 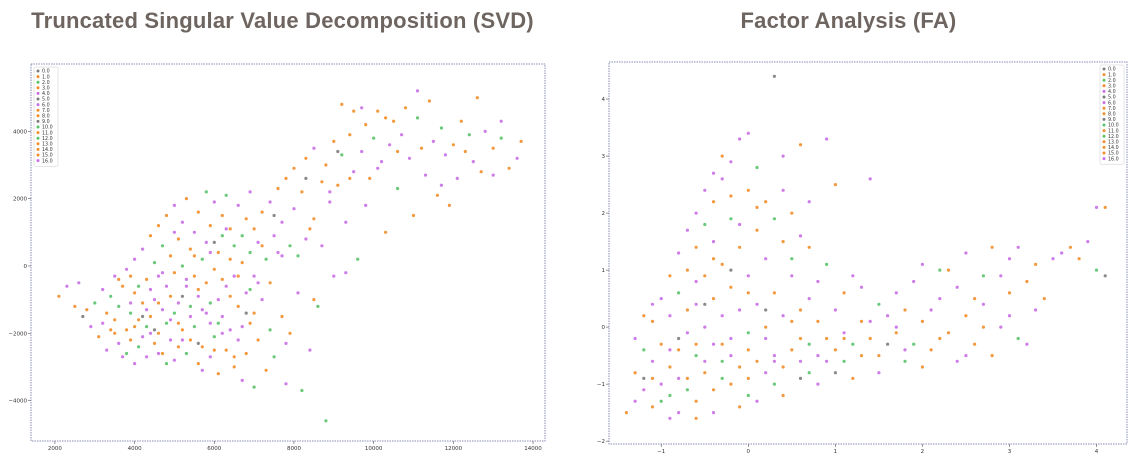 What do you see at coordinates (55, 449) in the screenshot?
I see `svd-xtick-label: 2000` at bounding box center [55, 449].